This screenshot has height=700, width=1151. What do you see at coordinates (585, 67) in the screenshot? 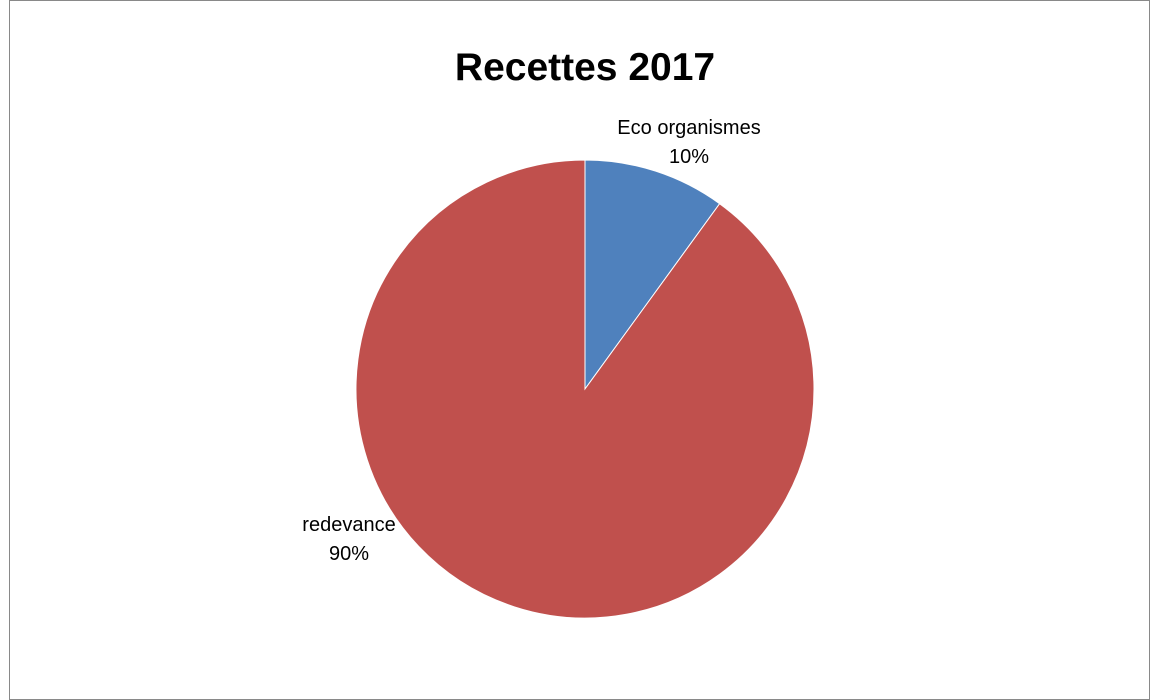
I see `chart-title: Recettes 2017` at bounding box center [585, 67].